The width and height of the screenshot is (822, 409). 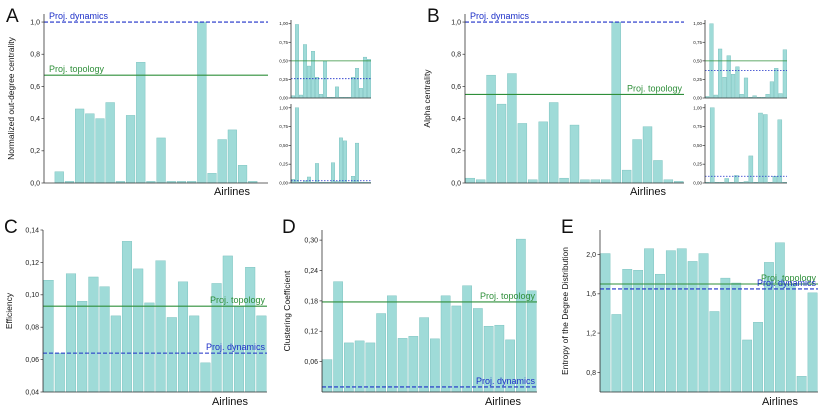 What do you see at coordinates (456, 183) in the screenshot?
I see `y-tick-label: 0,0` at bounding box center [456, 183].